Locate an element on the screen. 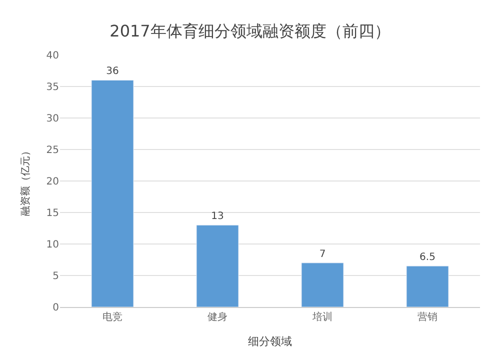  x-tick-label: 营销 is located at coordinates (428, 317).